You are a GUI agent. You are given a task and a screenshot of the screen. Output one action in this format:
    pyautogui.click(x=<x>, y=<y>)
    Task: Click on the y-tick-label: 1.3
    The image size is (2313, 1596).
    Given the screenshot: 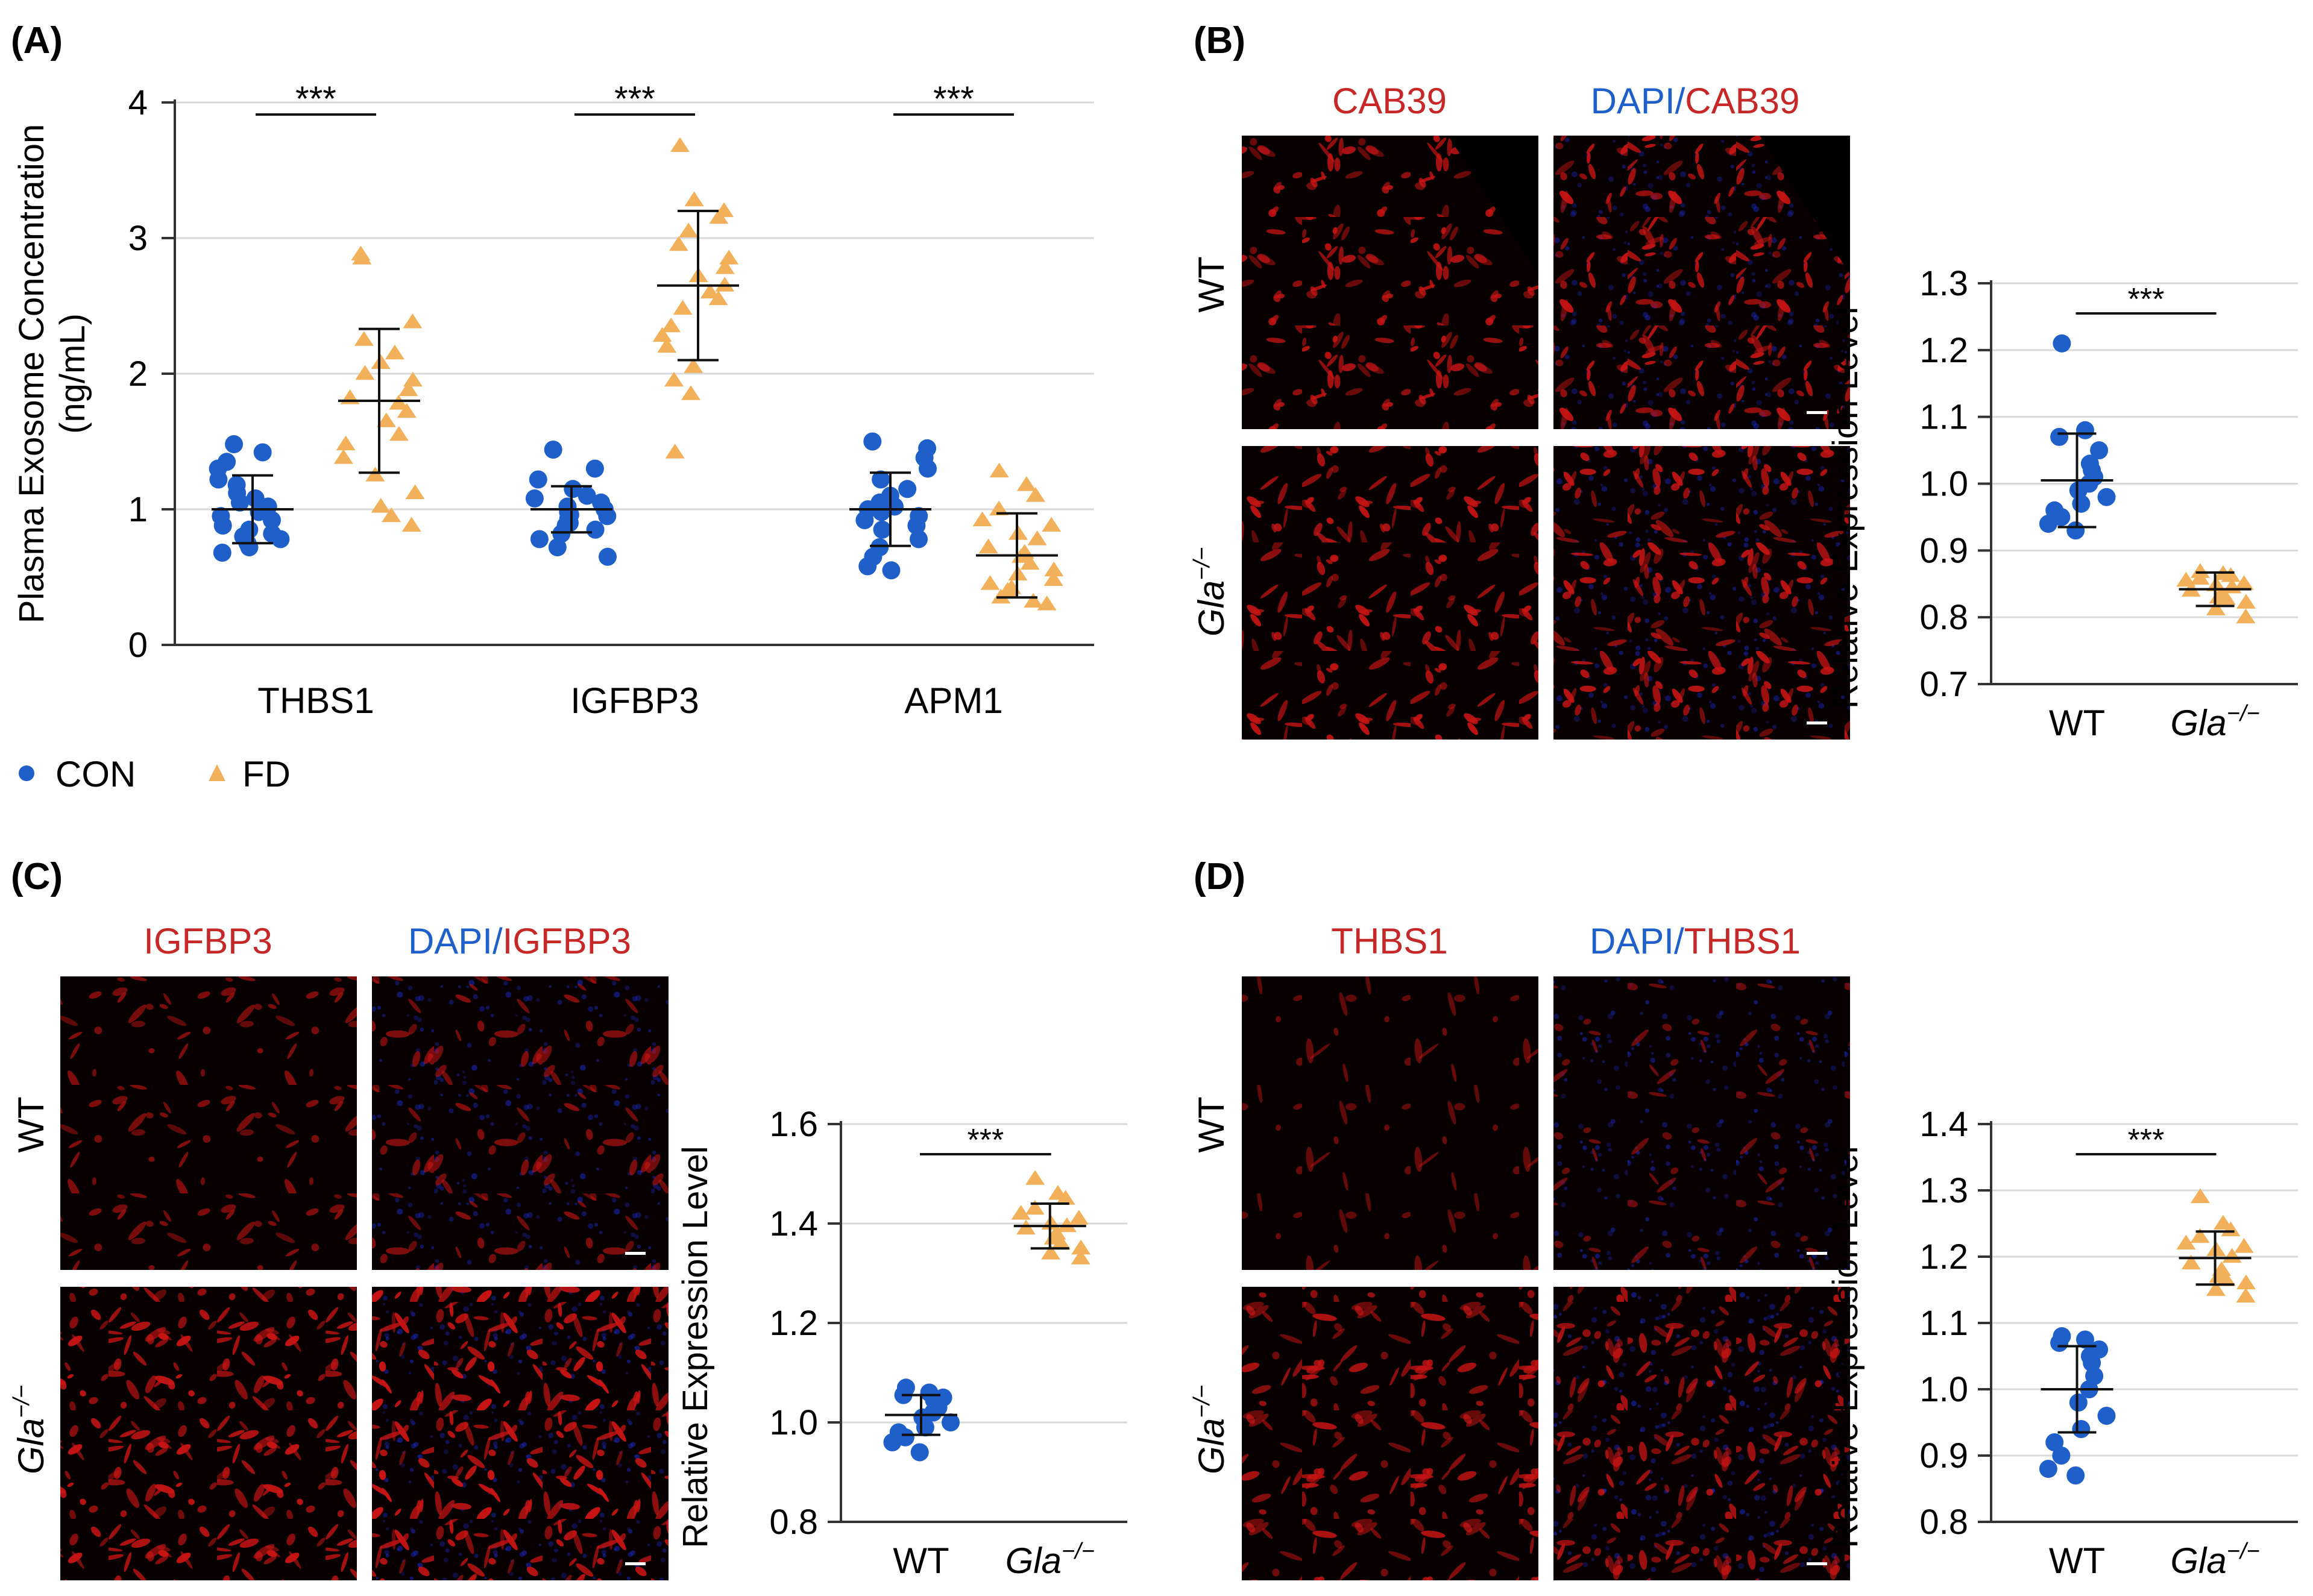 What is the action you would take?
    pyautogui.click(x=1944, y=1190)
    